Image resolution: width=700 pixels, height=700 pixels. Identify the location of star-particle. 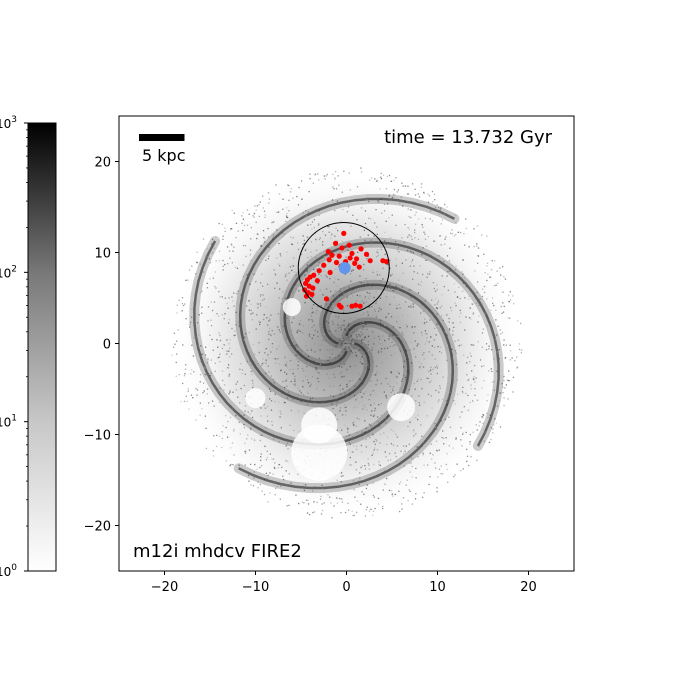
(349, 245).